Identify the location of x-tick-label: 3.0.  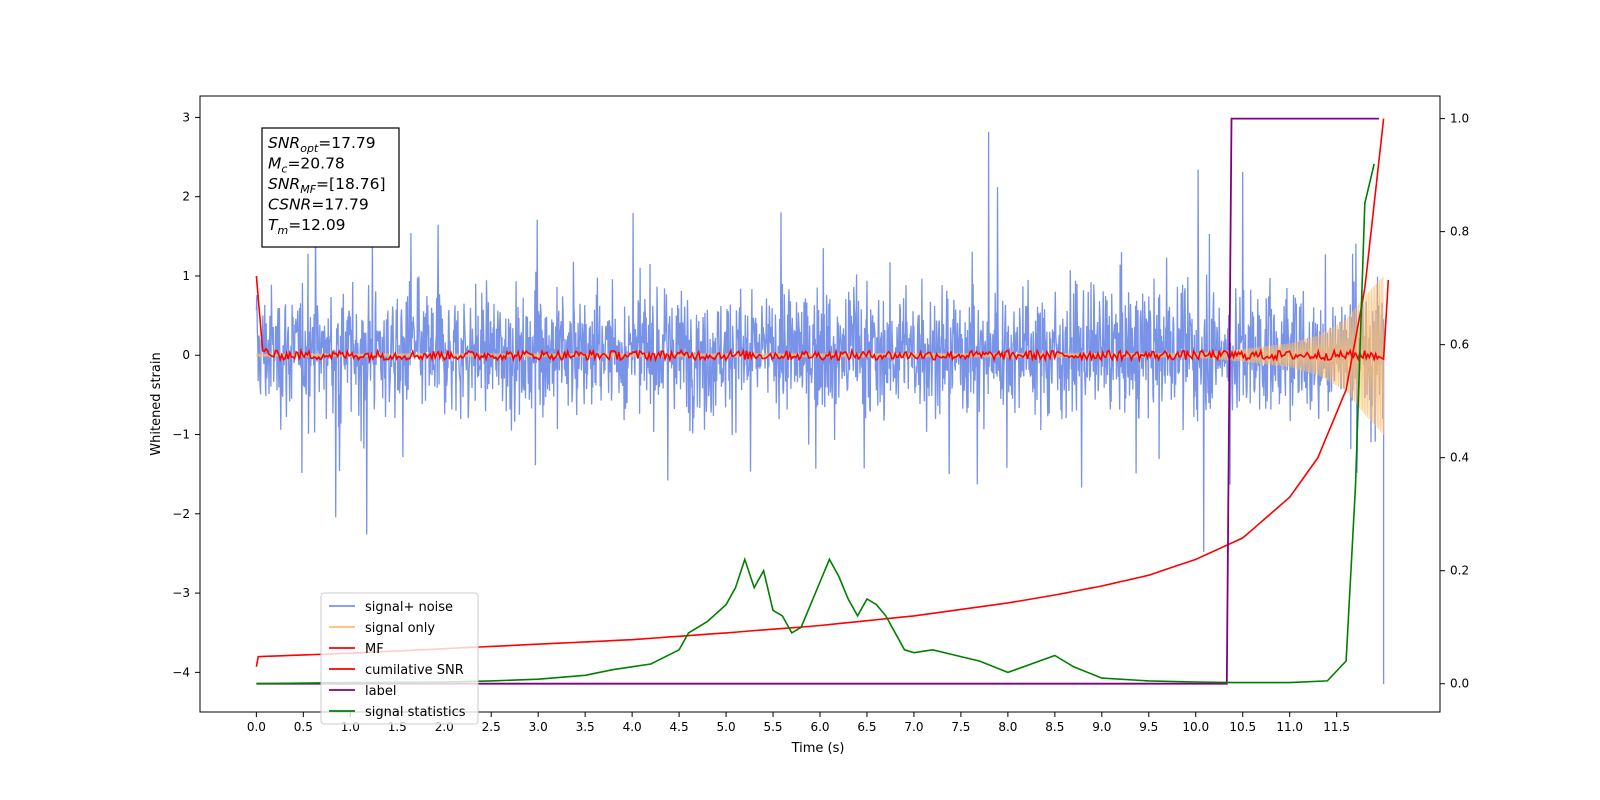
(538, 727).